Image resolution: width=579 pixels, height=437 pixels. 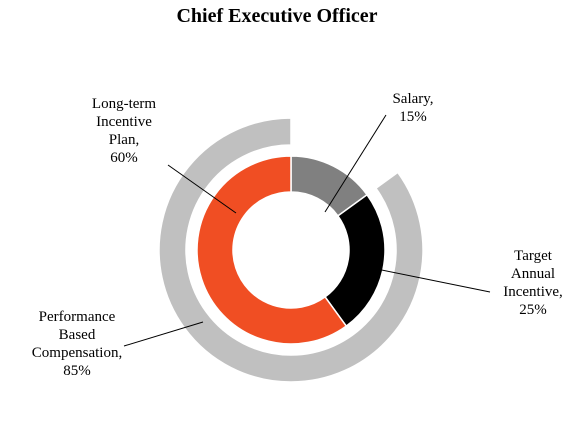 What do you see at coordinates (202, 189) in the screenshot?
I see `leader-long-term-incentive-plan` at bounding box center [202, 189].